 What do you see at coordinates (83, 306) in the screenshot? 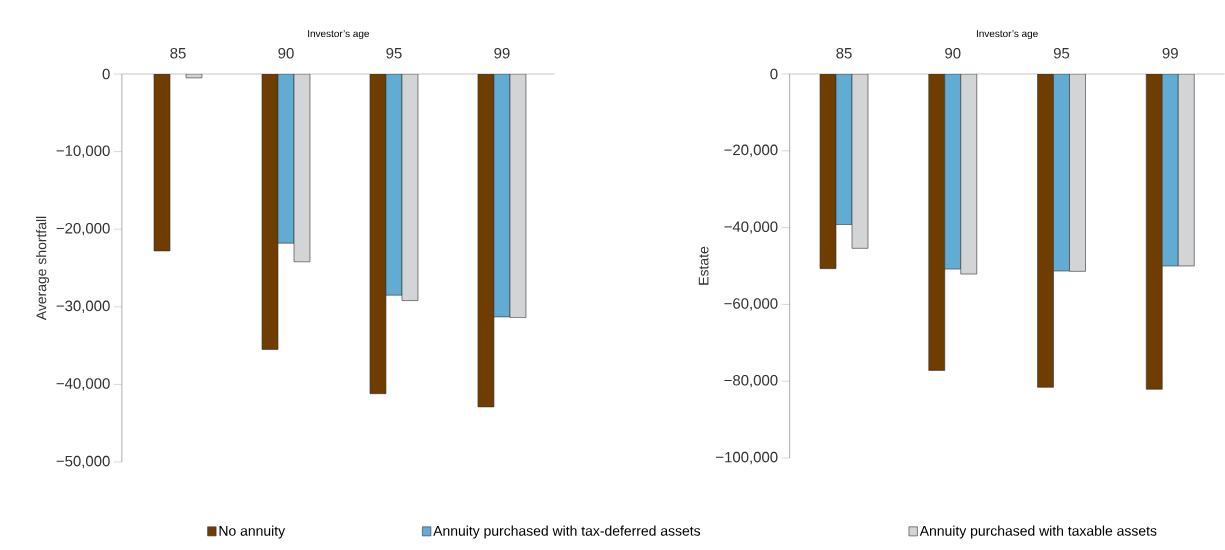
I see `y-tick-label: −30,000` at bounding box center [83, 306].